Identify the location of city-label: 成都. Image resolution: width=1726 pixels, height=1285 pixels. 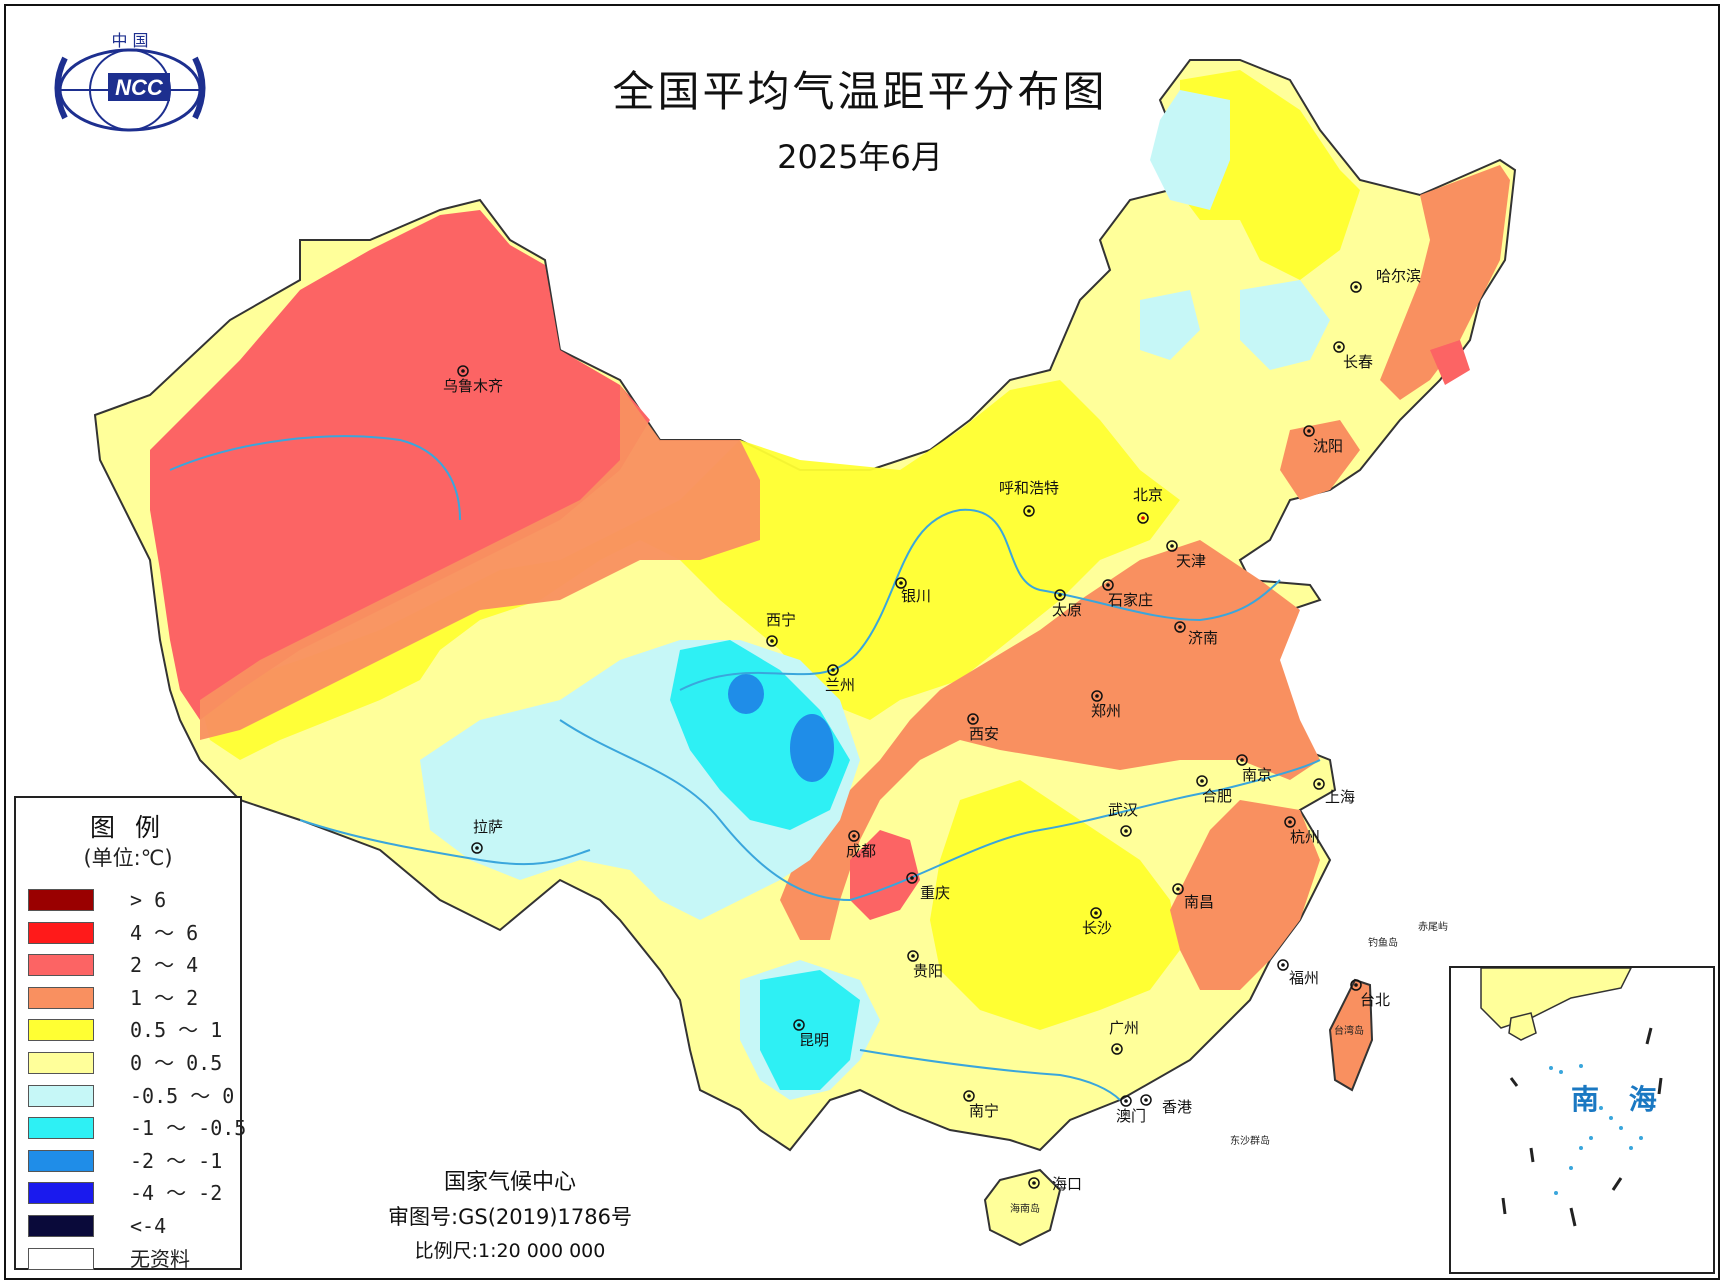
(861, 851).